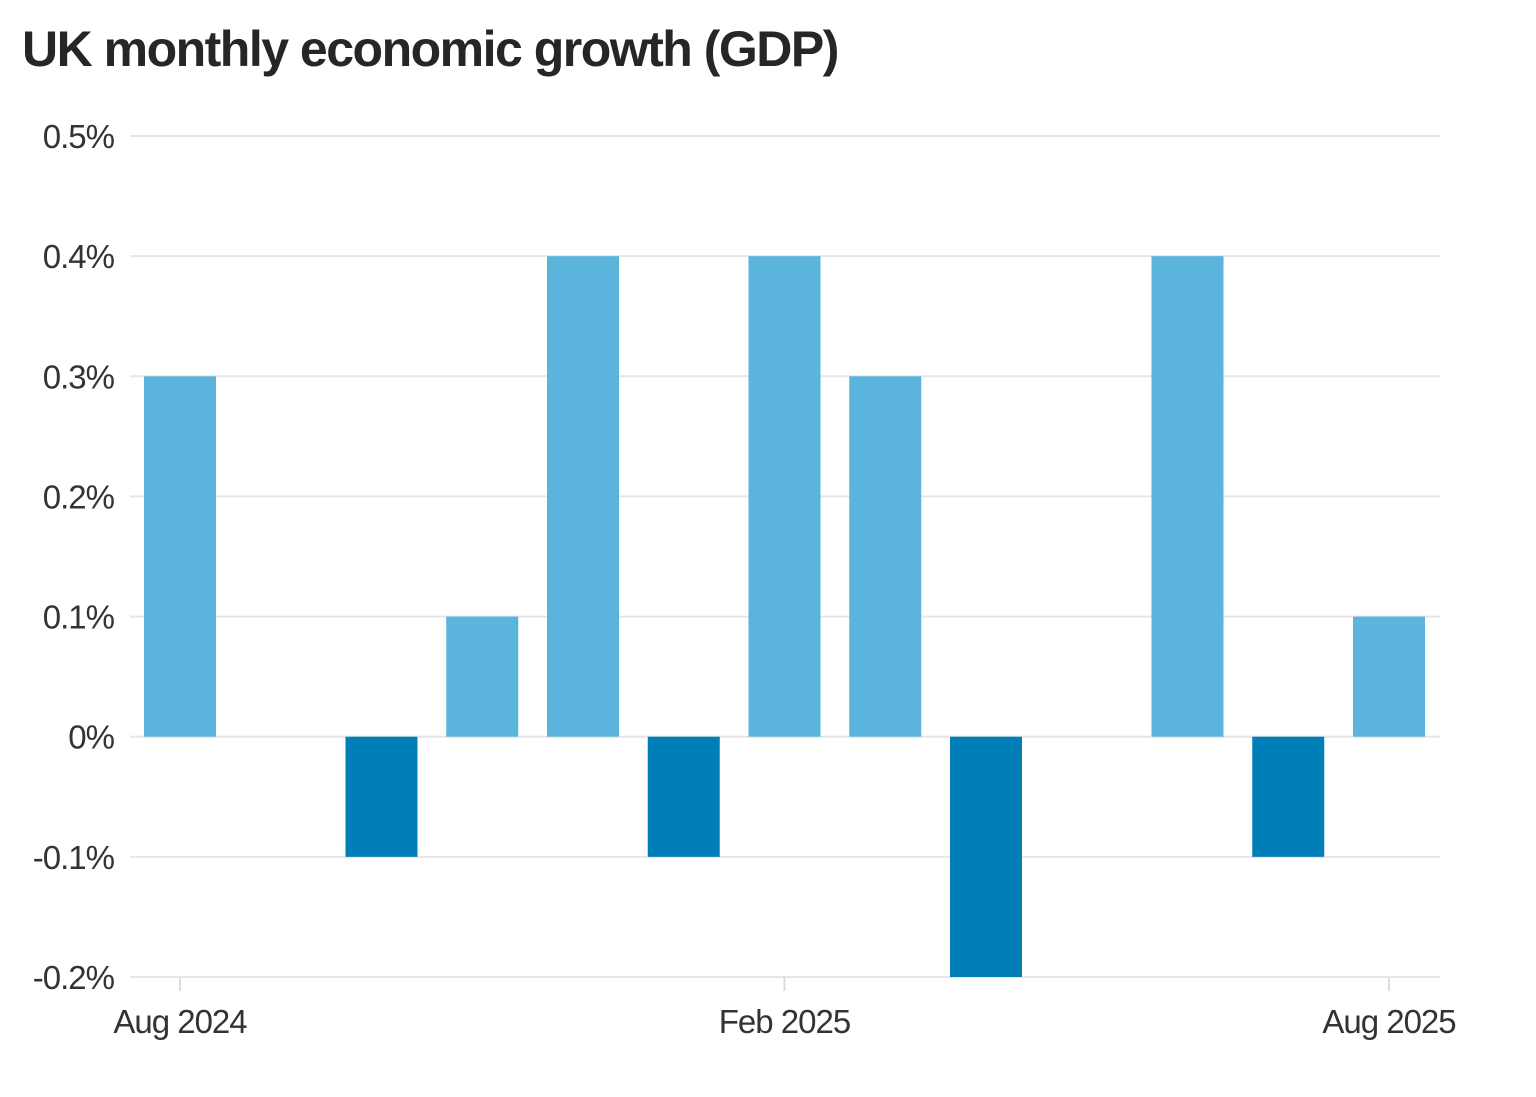  What do you see at coordinates (74, 977) in the screenshot?
I see `y-tick-label: -0.2%` at bounding box center [74, 977].